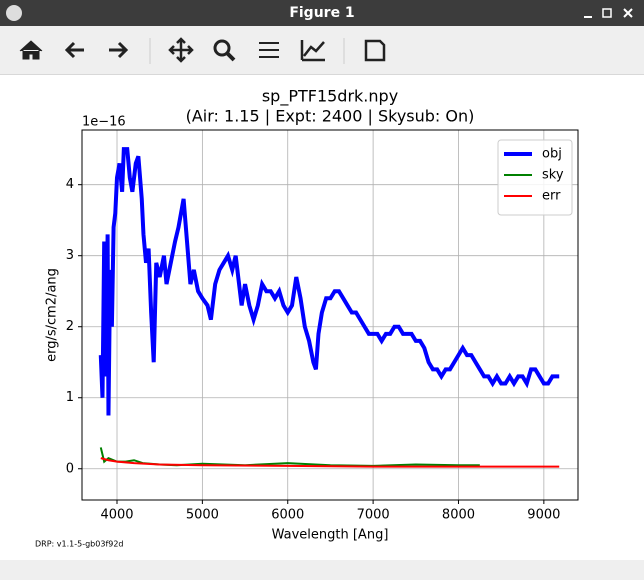  Describe the element at coordinates (70, 184) in the screenshot. I see `y-tick-label: 4` at that location.